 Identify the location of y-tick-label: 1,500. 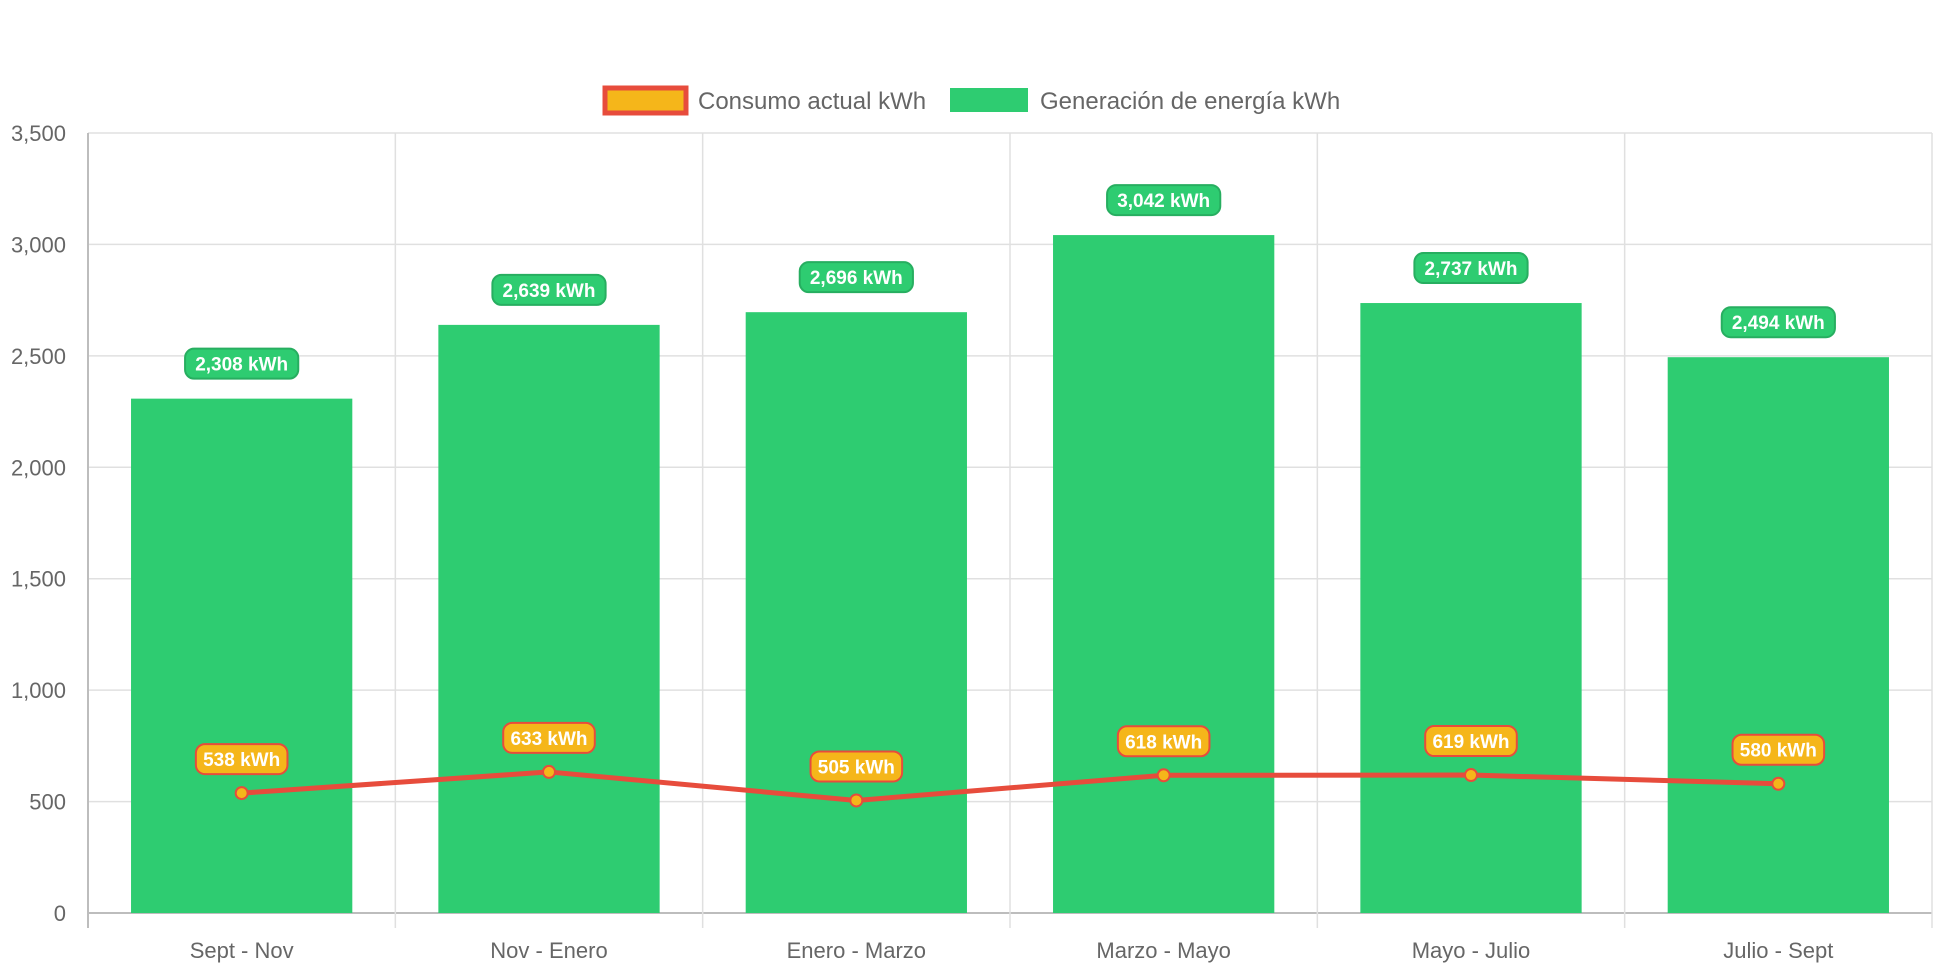
(38, 579).